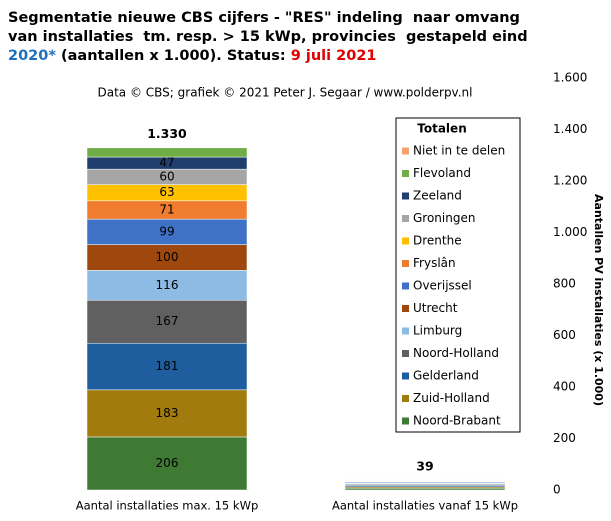 The height and width of the screenshot is (521, 611). I want to click on data-label: 99, so click(166, 231).